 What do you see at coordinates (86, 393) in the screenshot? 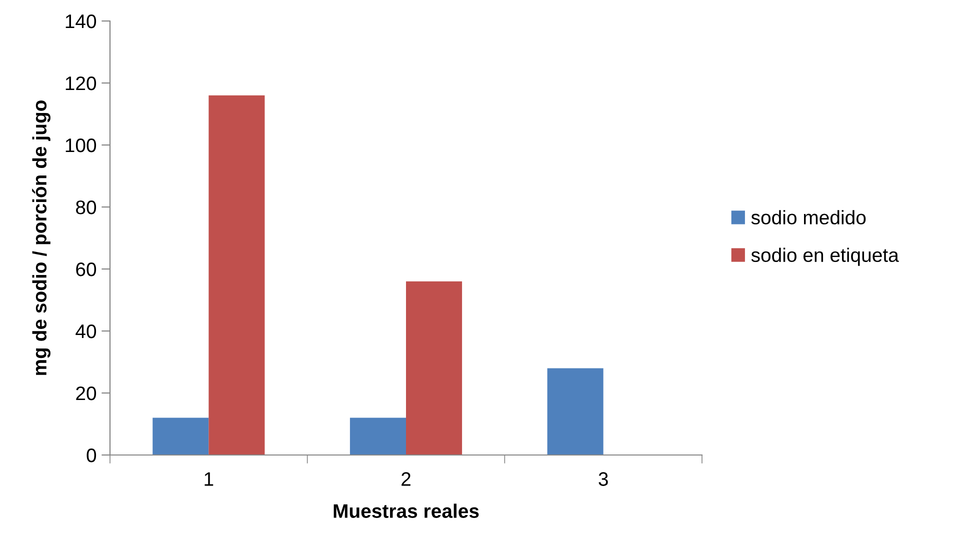
I see `y-tick-label: 20` at bounding box center [86, 393].